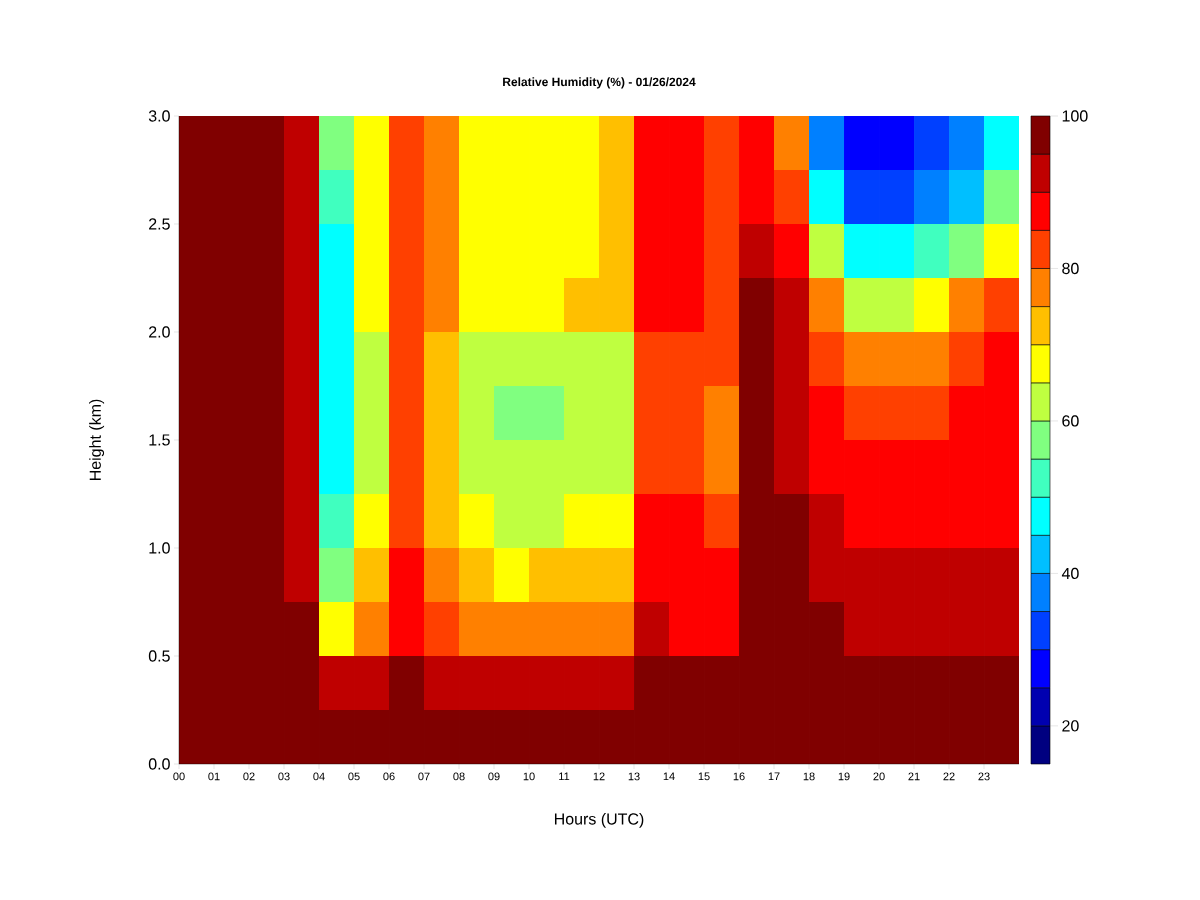  Describe the element at coordinates (914, 776) in the screenshot. I see `x-tick-label: 21` at that location.